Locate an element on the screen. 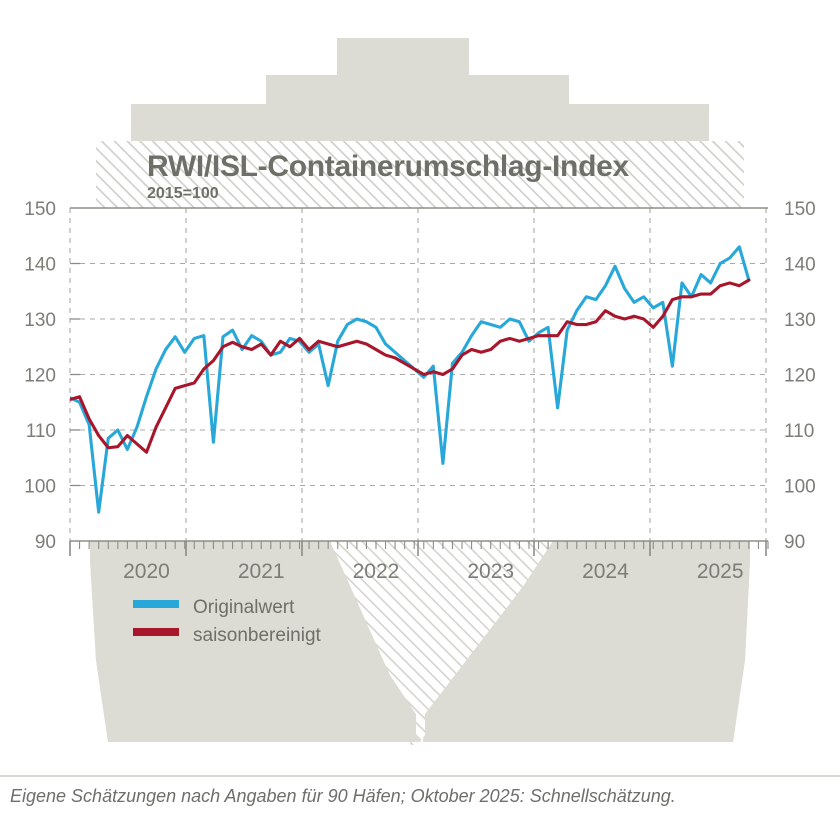 The width and height of the screenshot is (840, 819). x-tick-label: 2020 is located at coordinates (146, 571).